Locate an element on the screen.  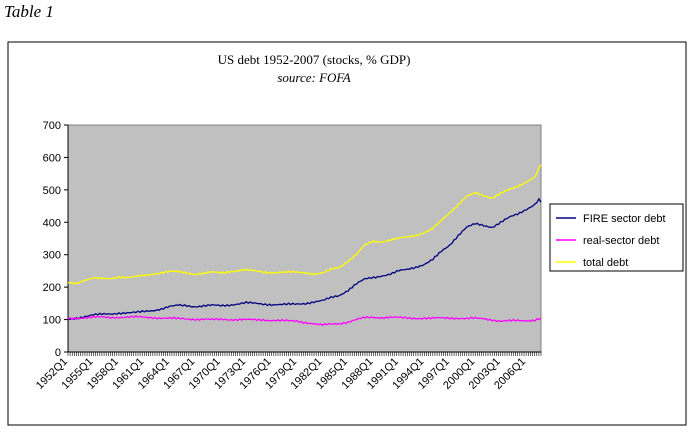
y-axis: 0 100 200 300 400 500 600 700 is located at coordinates (56, 239).